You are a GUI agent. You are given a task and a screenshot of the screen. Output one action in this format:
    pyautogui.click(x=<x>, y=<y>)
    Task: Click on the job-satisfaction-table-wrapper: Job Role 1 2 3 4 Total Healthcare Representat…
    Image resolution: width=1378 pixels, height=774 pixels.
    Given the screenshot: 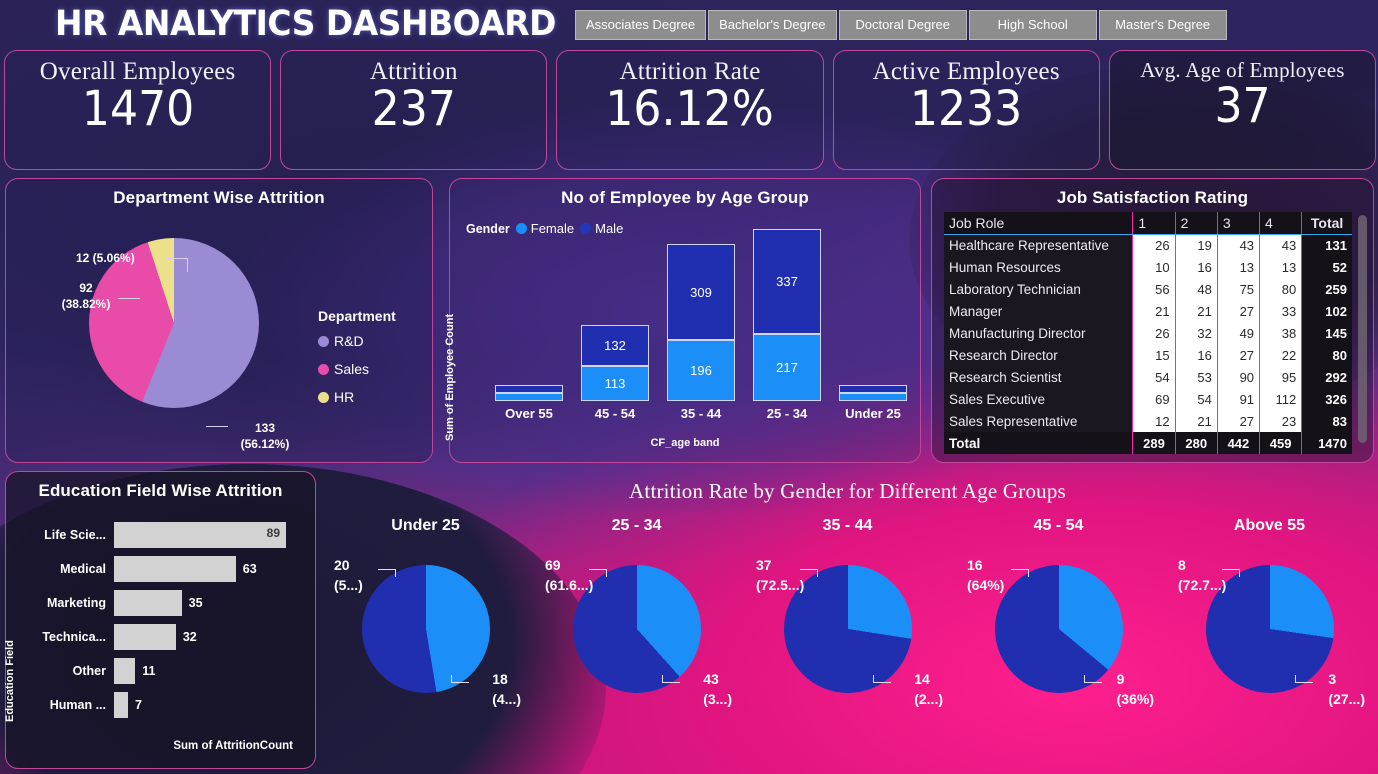 What is the action you would take?
    pyautogui.click(x=1148, y=333)
    